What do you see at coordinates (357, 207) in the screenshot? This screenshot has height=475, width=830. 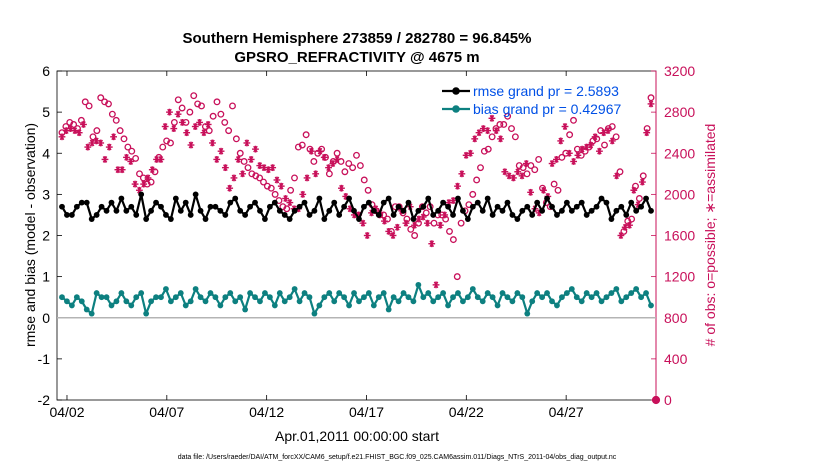 I see `series-line` at bounding box center [357, 207].